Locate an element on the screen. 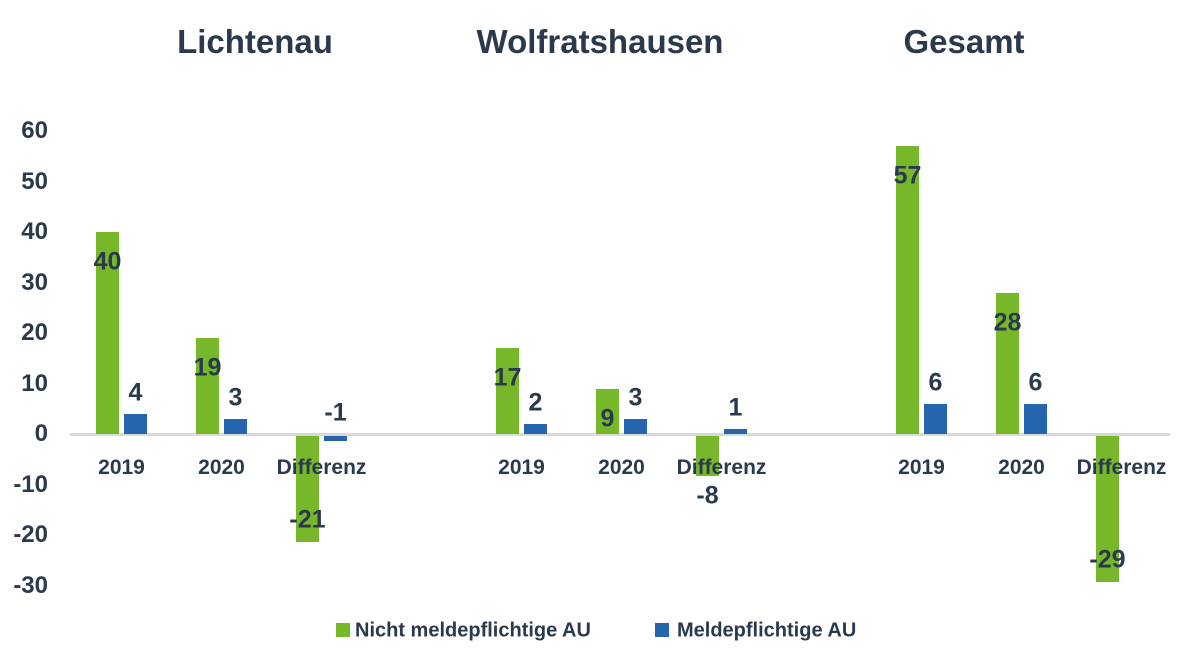 The image size is (1200, 668). legend-label-meldepflichtige: Meldepflichtige AU is located at coordinates (767, 630).